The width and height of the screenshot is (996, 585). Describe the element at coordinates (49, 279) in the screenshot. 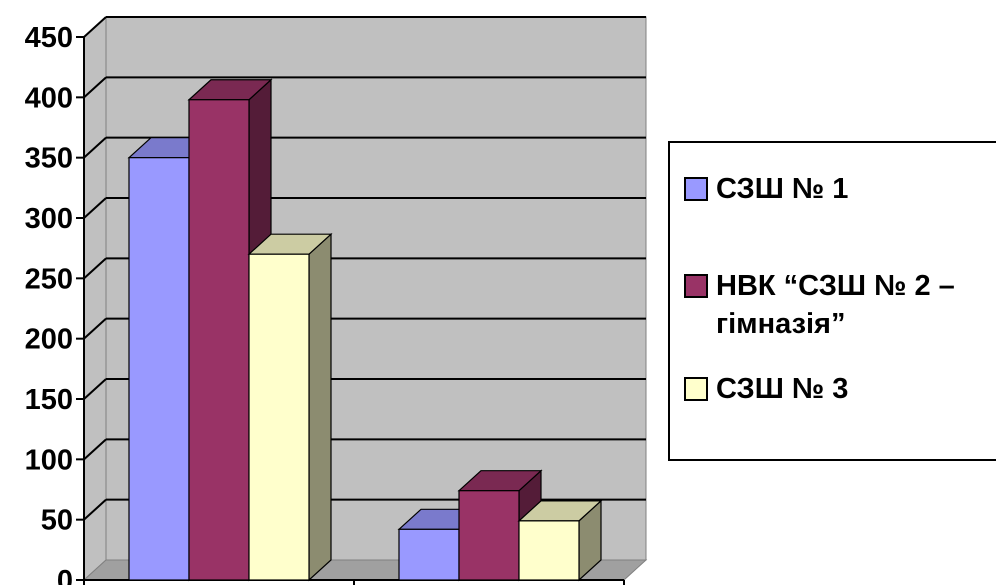

I see `y-tick-label: 250` at that location.